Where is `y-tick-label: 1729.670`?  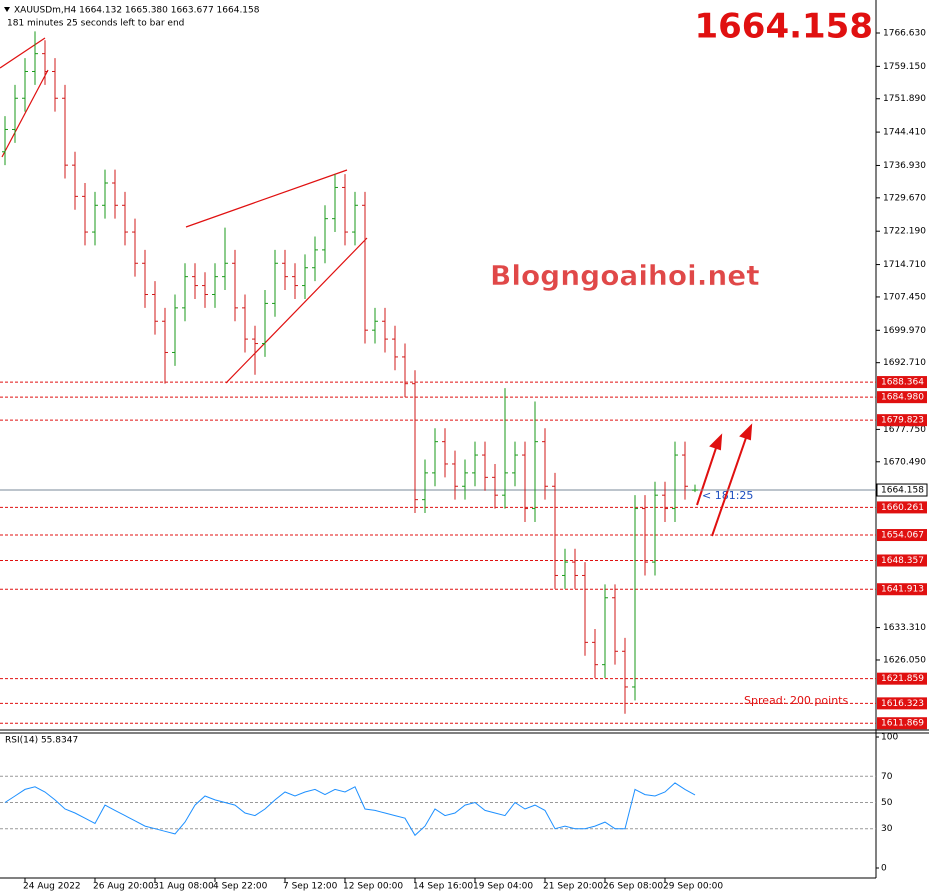 y-tick-label: 1729.670 is located at coordinates (904, 198).